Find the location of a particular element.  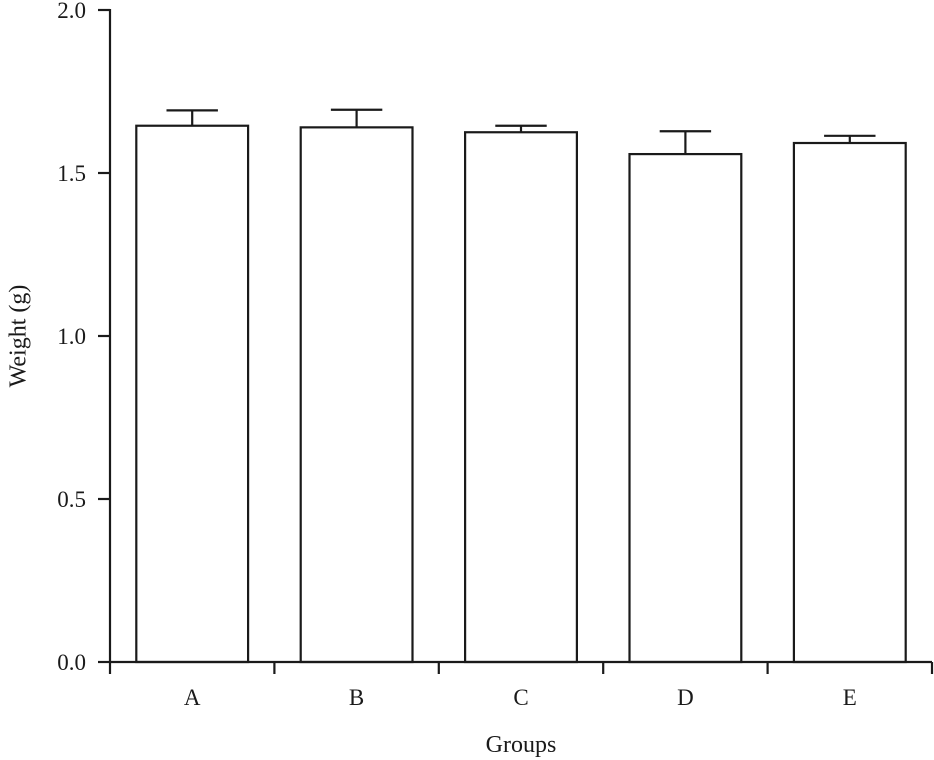

bar-A is located at coordinates (192, 394).